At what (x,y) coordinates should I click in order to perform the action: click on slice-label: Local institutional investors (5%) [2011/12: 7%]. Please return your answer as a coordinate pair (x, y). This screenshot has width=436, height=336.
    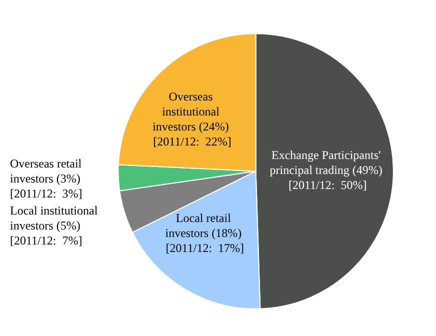
    Looking at the image, I should click on (55, 225).